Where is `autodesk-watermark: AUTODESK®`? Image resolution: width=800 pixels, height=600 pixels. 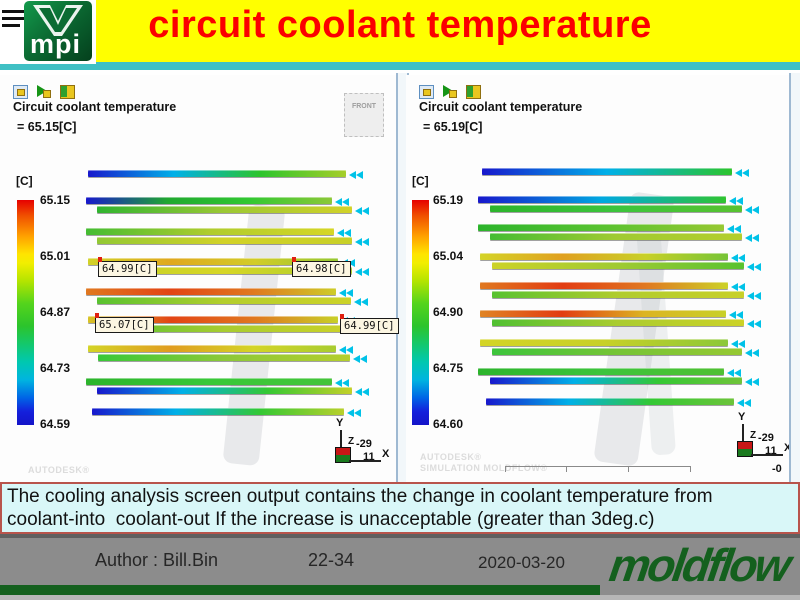
autodesk-watermark: AUTODESK® is located at coordinates (451, 457).